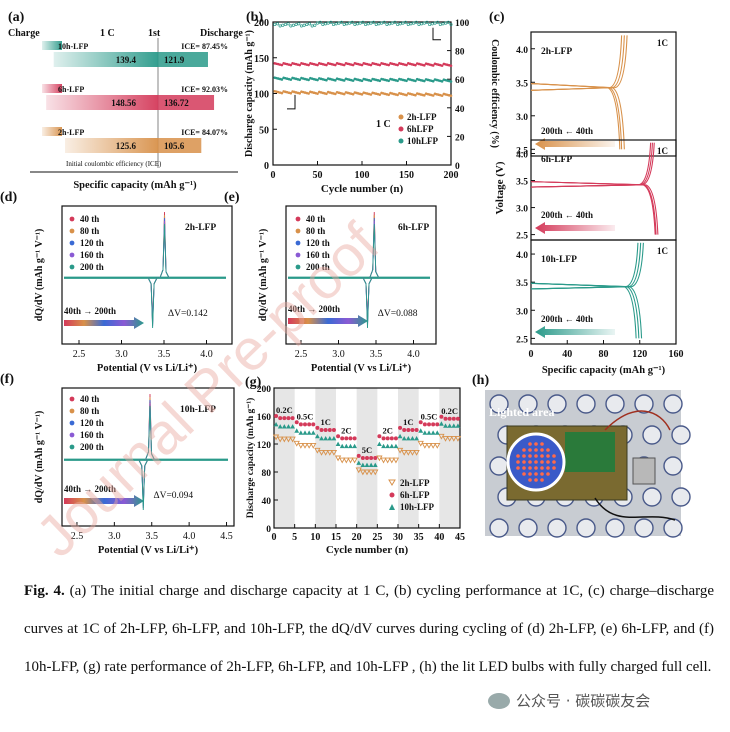 This screenshot has height=732, width=730. What do you see at coordinates (261, 59) in the screenshot?
I see `y-tick-label: 150` at bounding box center [261, 59].